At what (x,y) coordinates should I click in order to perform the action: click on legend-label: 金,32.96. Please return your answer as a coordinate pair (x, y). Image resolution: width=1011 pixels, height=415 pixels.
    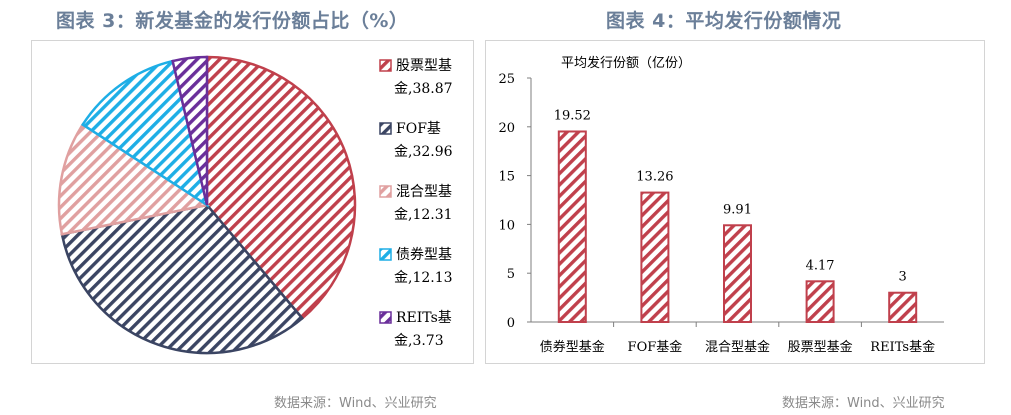
    Looking at the image, I should click on (423, 152).